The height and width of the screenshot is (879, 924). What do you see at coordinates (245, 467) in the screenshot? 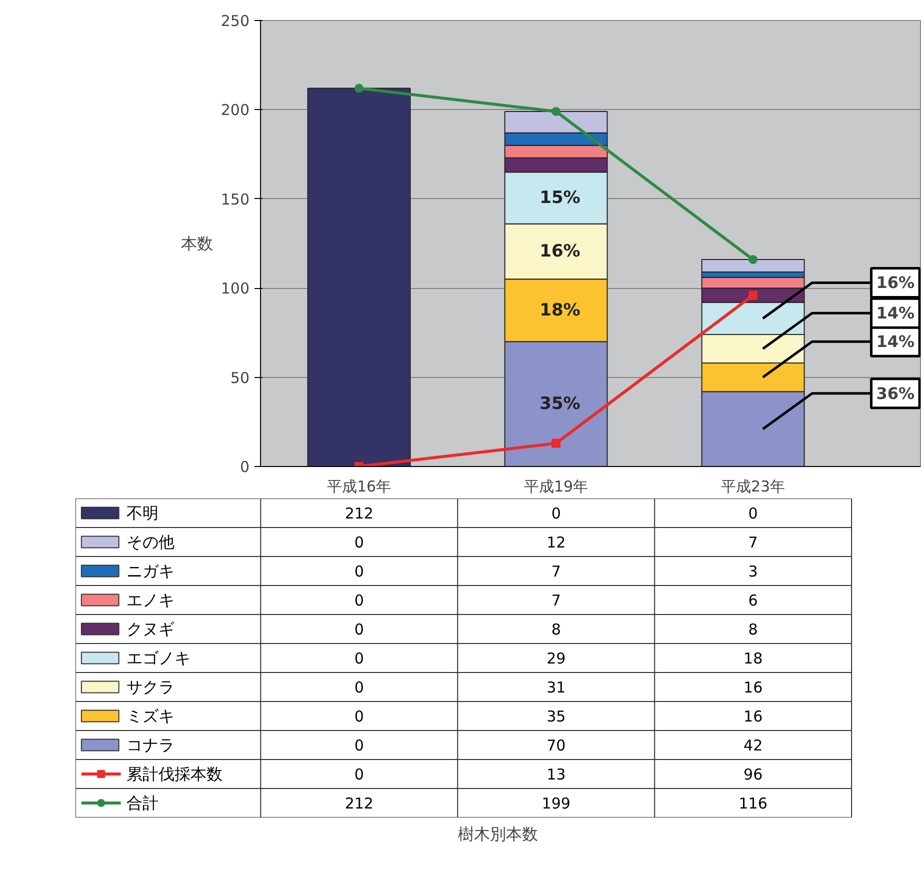
I see `y-tick-label: 0` at bounding box center [245, 467].